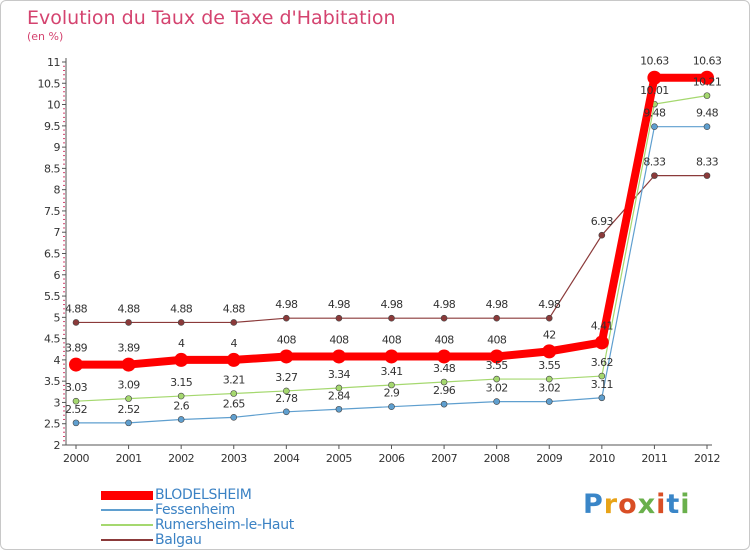  Describe the element at coordinates (602, 221) in the screenshot. I see `data-label: 6.93` at that location.